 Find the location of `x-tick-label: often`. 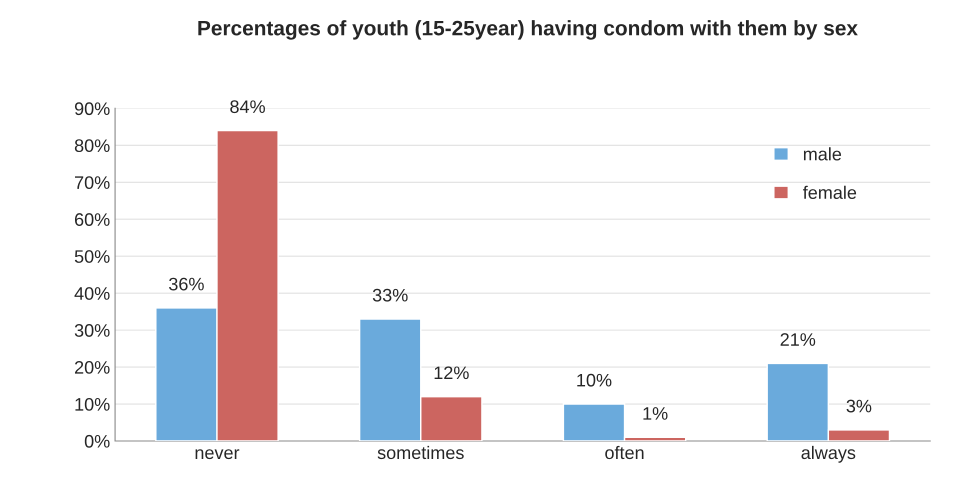

x-tick-label: often is located at coordinates (624, 453).